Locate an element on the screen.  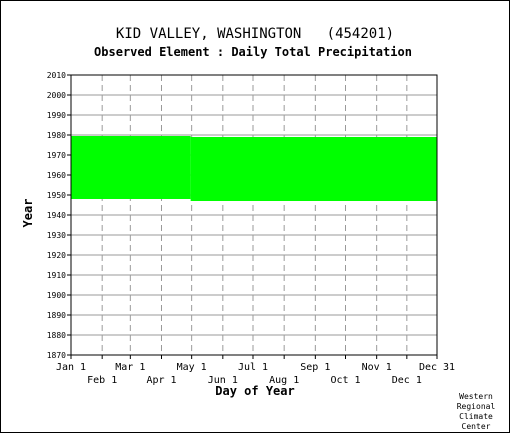
x-tick-label: Apr 1 is located at coordinates (161, 380).